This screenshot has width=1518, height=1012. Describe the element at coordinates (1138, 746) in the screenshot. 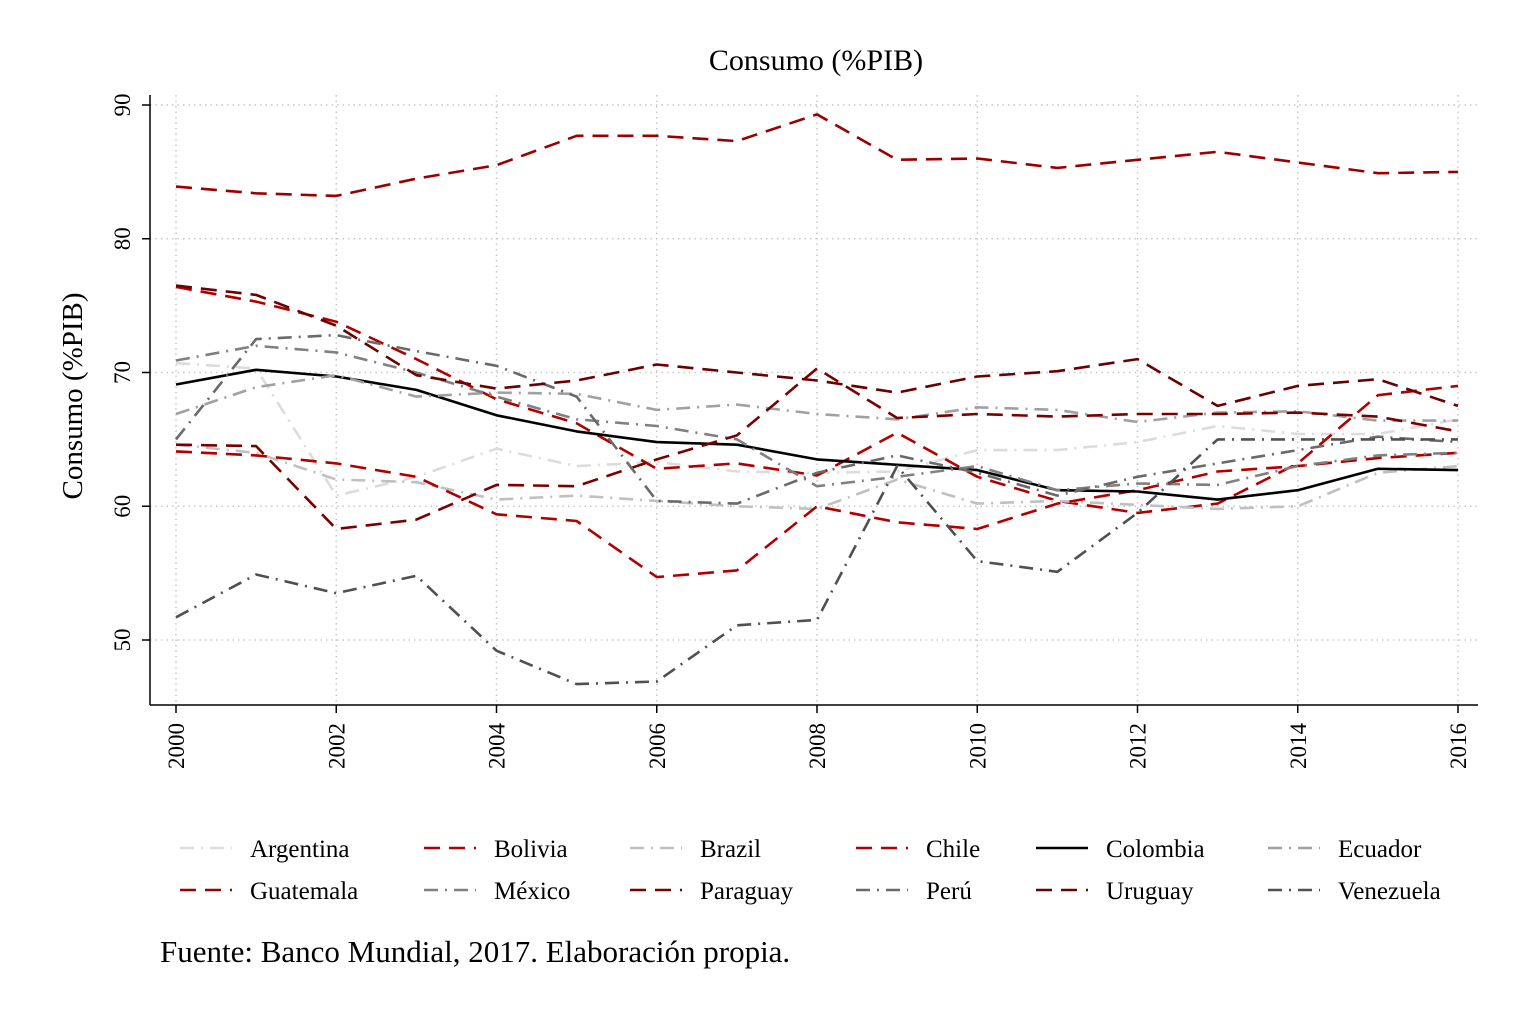

I see `x-tick-label: 2012` at that location.